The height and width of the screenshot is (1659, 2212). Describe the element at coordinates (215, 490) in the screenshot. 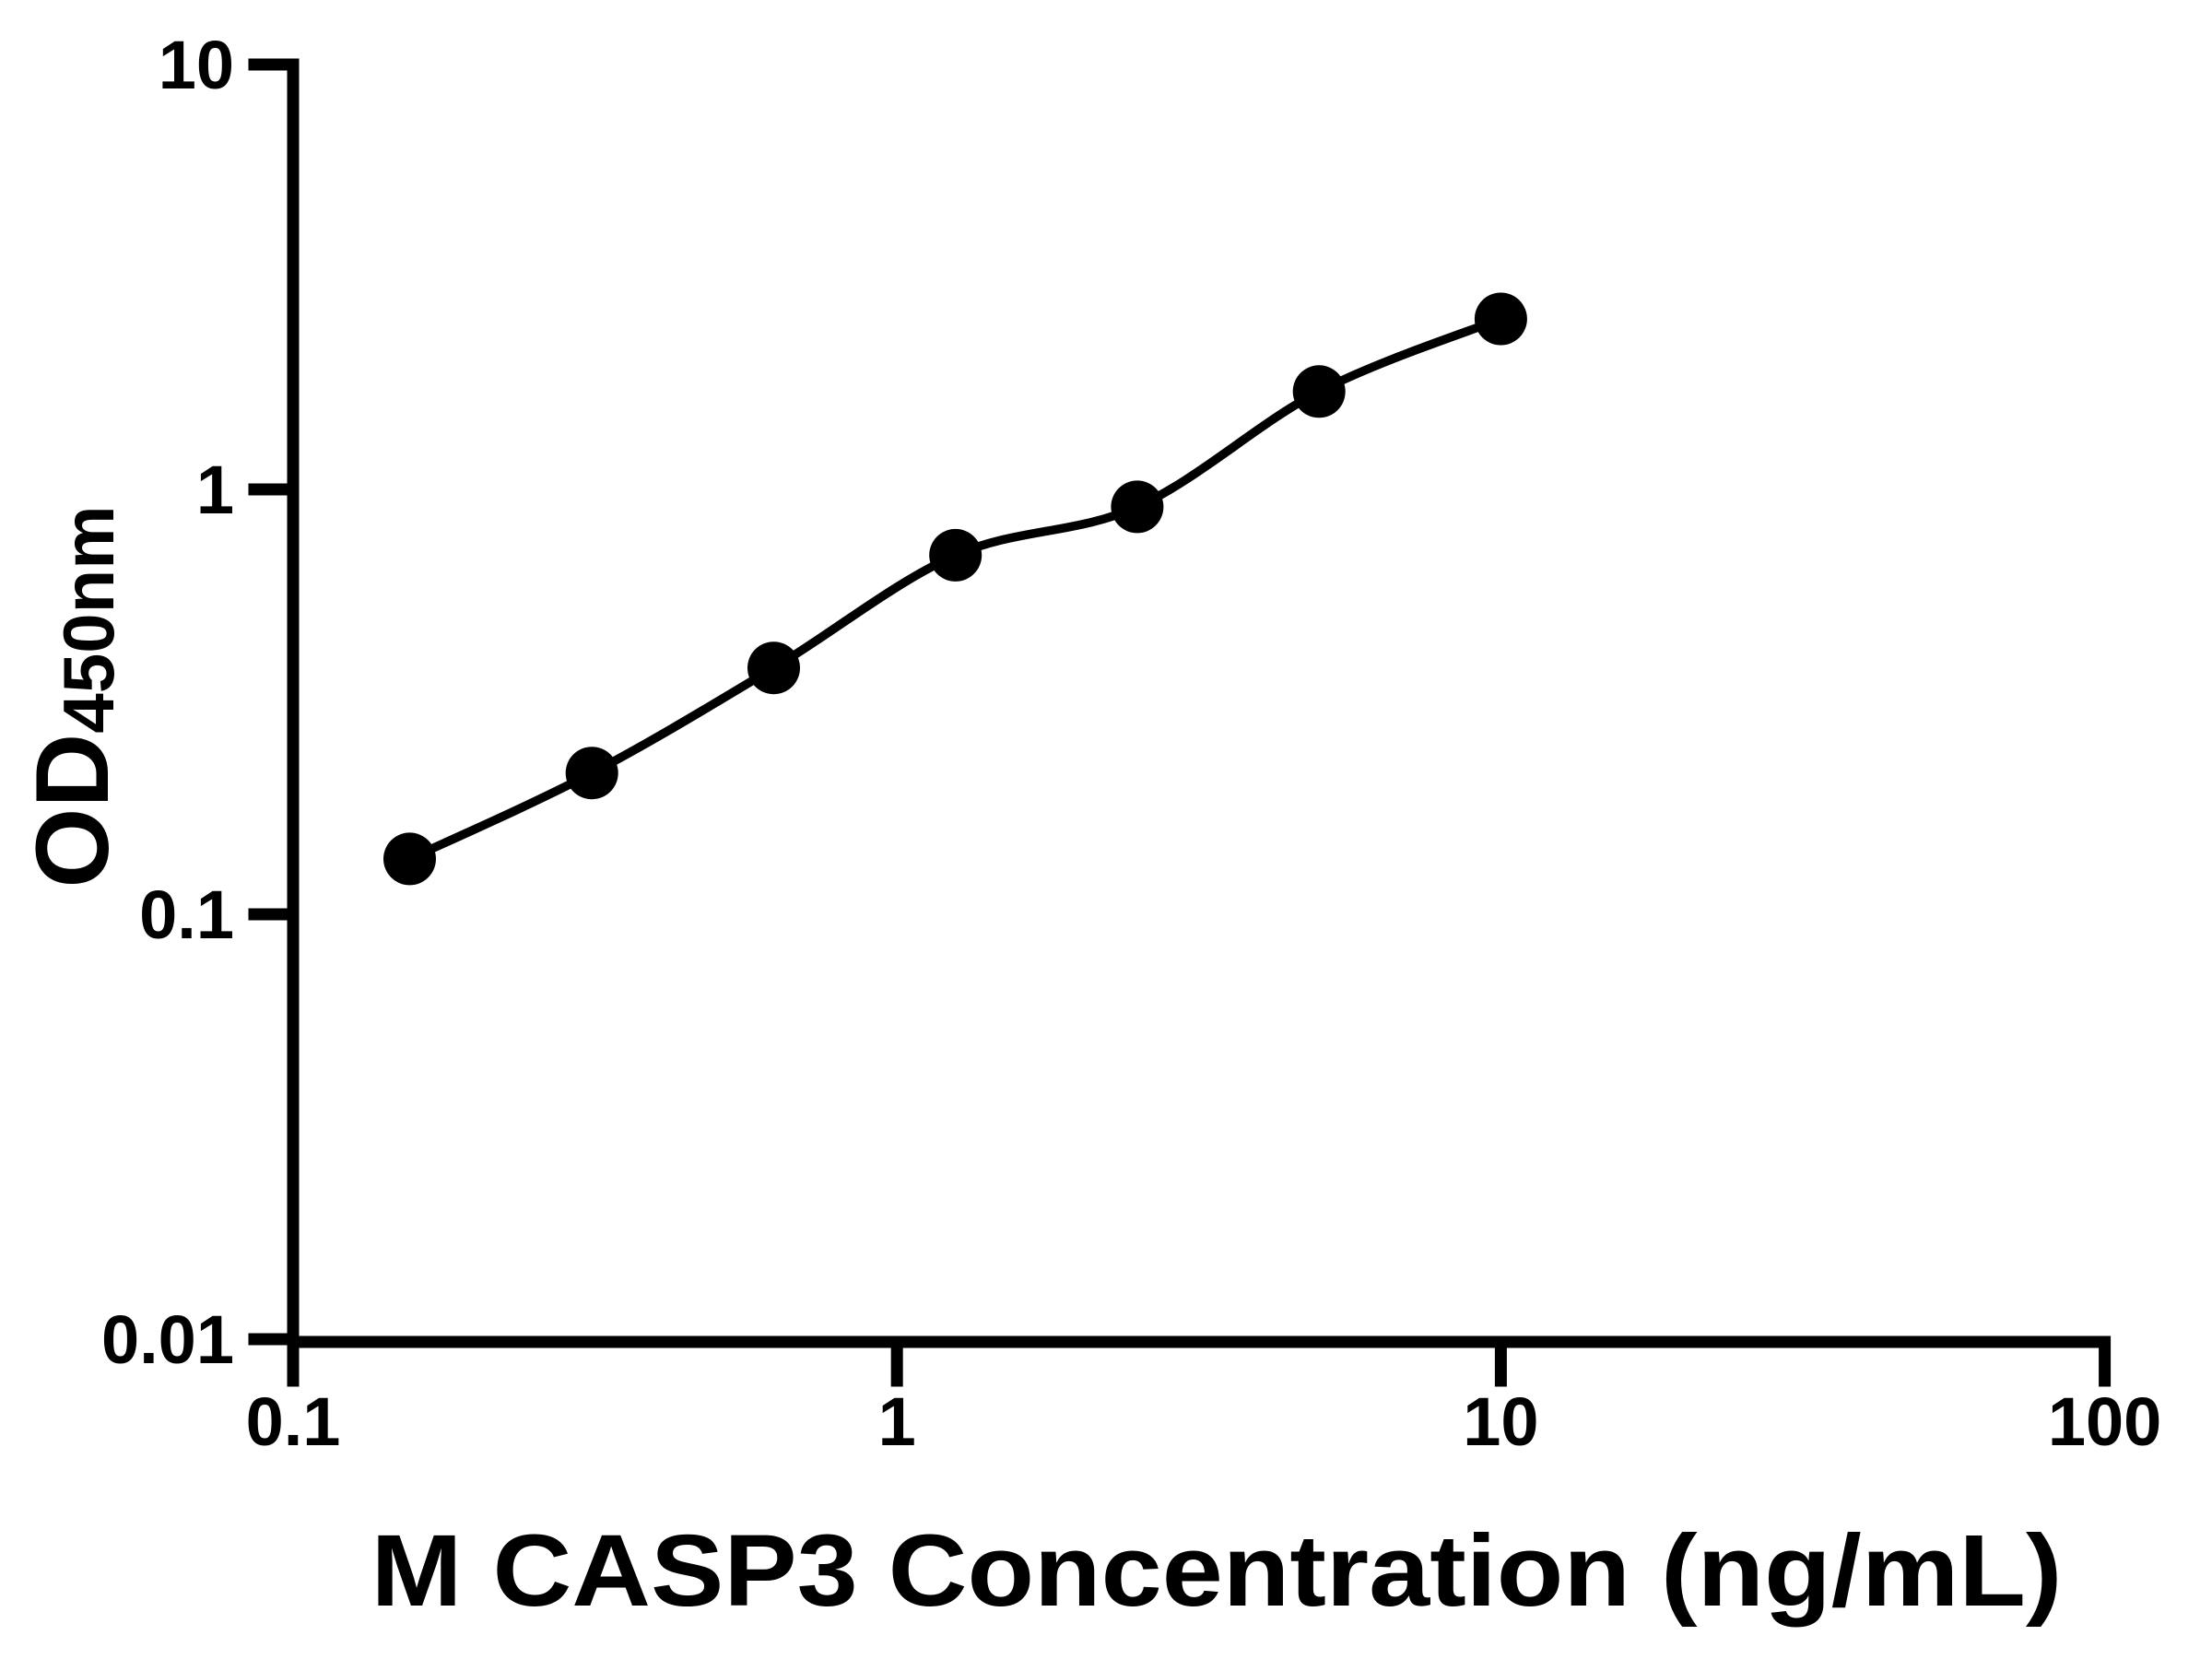

I see `y-tick-label: 1` at that location.